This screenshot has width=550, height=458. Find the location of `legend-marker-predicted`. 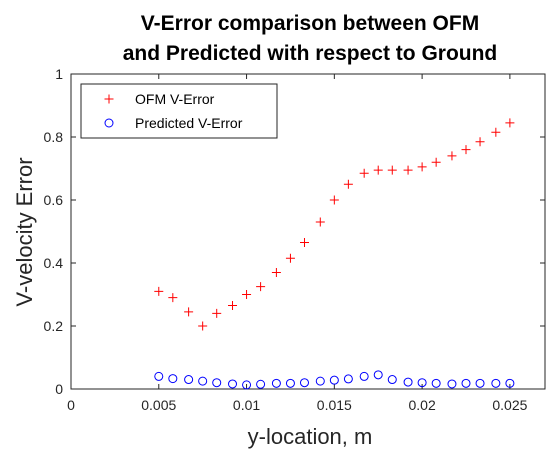

legend-marker-predicted is located at coordinates (109, 123).